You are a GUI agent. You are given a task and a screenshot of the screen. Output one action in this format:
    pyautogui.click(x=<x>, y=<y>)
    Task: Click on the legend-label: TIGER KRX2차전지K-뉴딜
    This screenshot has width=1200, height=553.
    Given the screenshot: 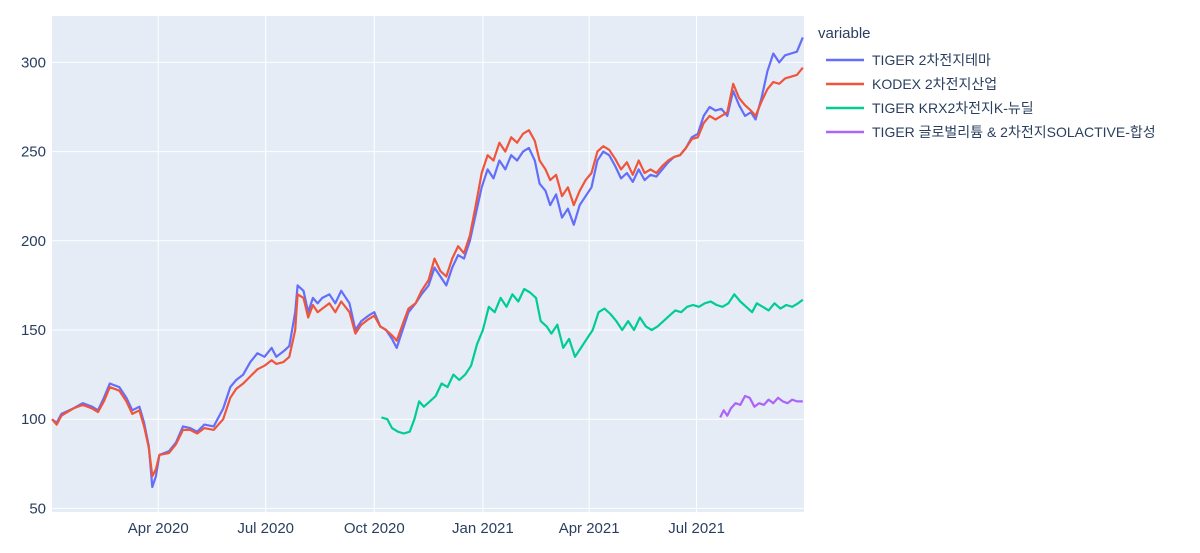 What is the action you would take?
    pyautogui.click(x=953, y=108)
    